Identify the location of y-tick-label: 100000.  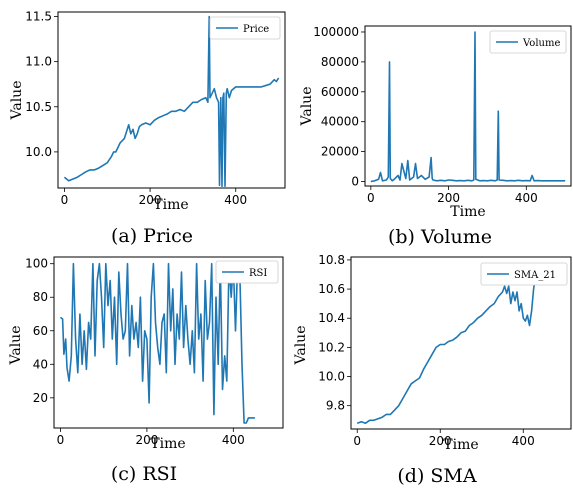
(336, 32).